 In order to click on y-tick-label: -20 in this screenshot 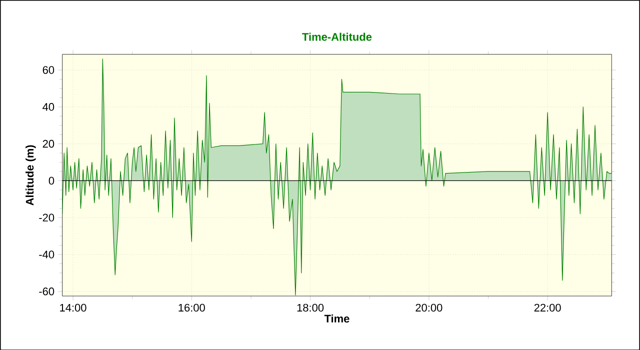, I will do `click(46, 218)`.